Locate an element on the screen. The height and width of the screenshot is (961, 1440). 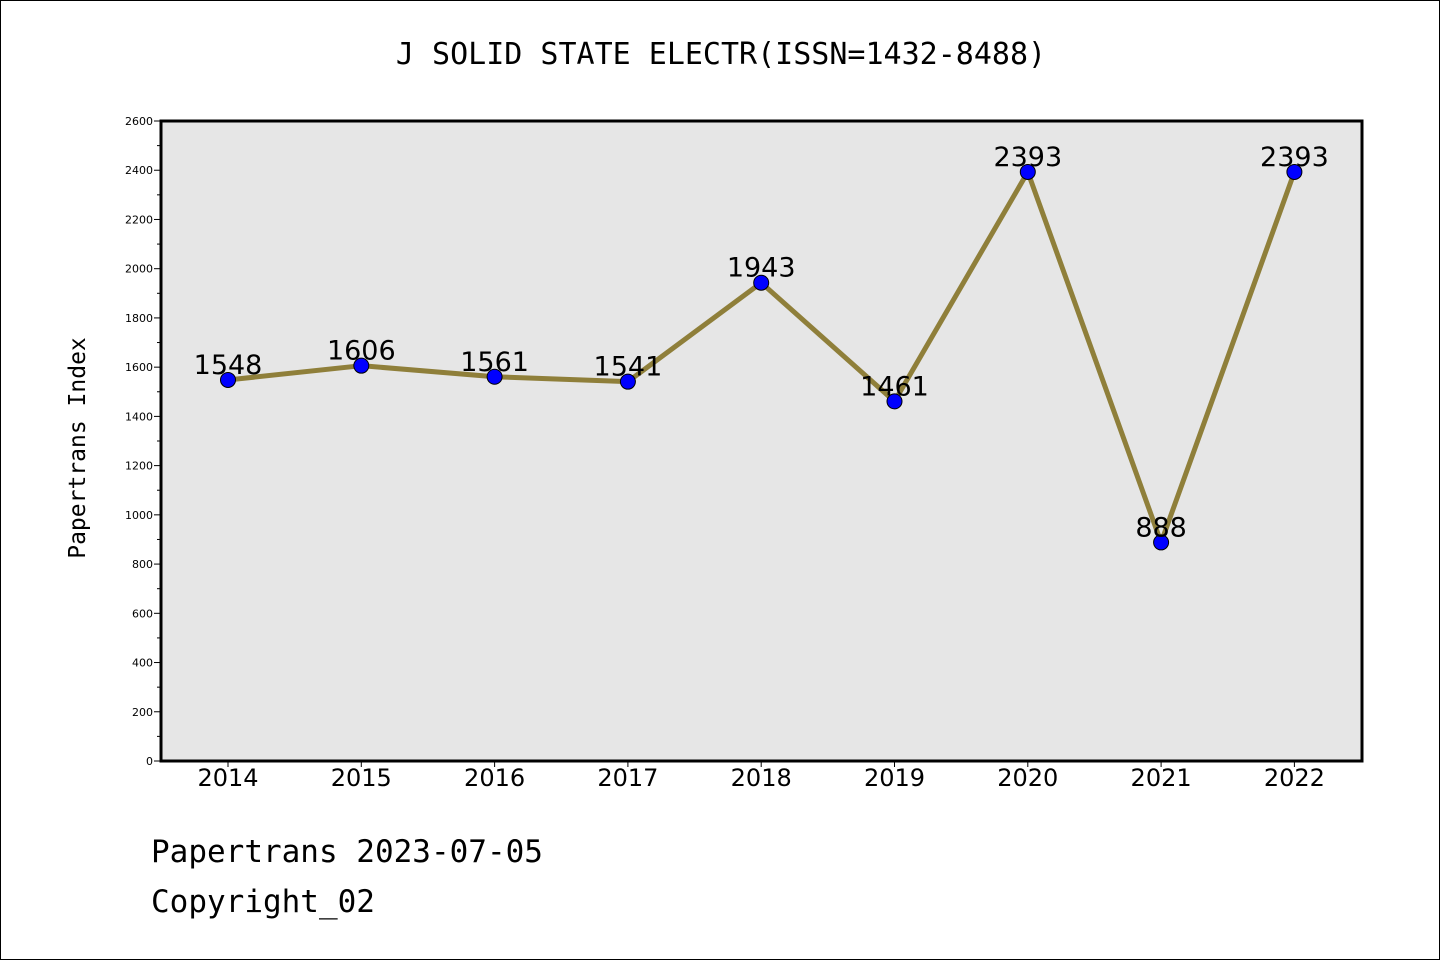
y-tick-label: 2400 is located at coordinates (139, 170).